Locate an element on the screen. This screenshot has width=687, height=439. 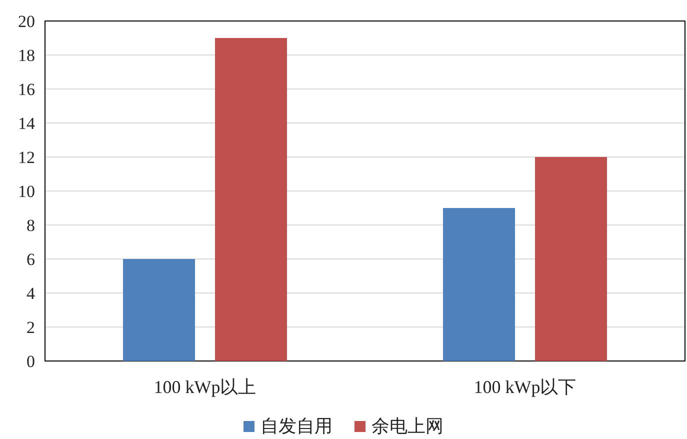
y-tick-label: 4 is located at coordinates (31, 293).